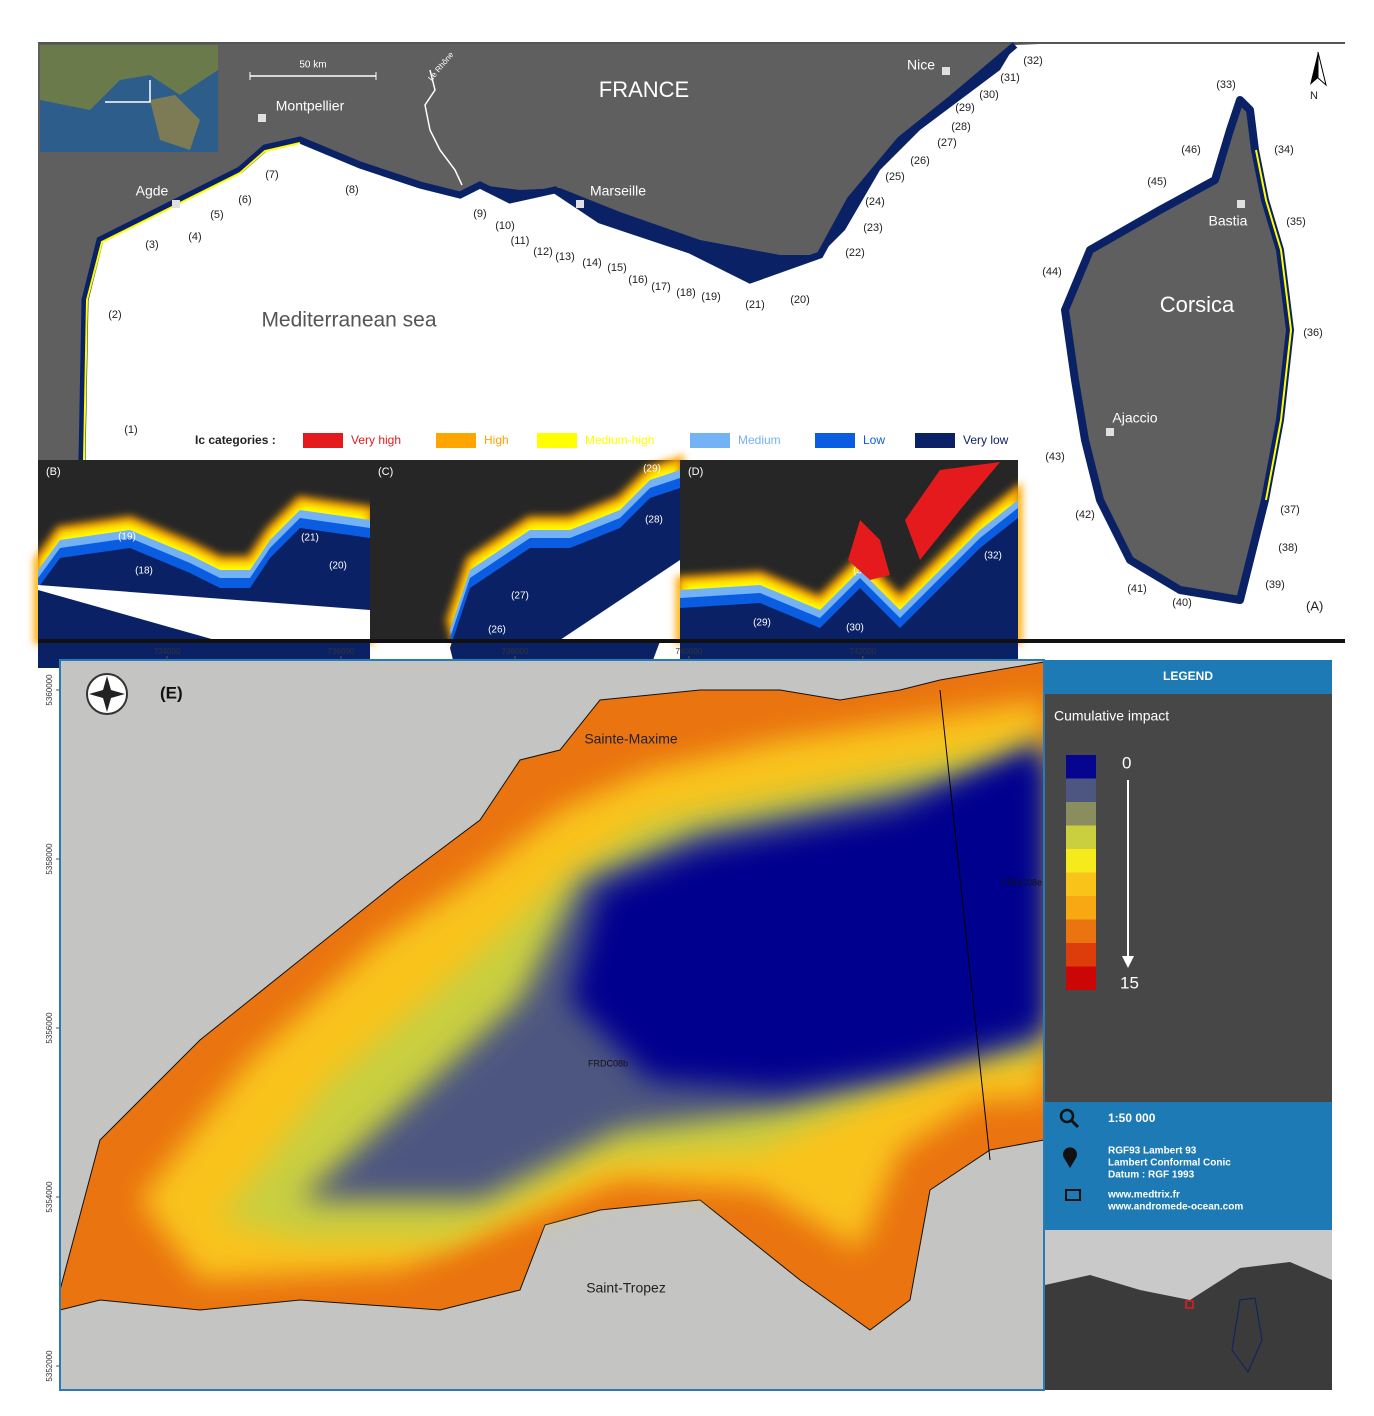 The image size is (1374, 1416). I want to click on x-tick-label: 734000, so click(167, 651).